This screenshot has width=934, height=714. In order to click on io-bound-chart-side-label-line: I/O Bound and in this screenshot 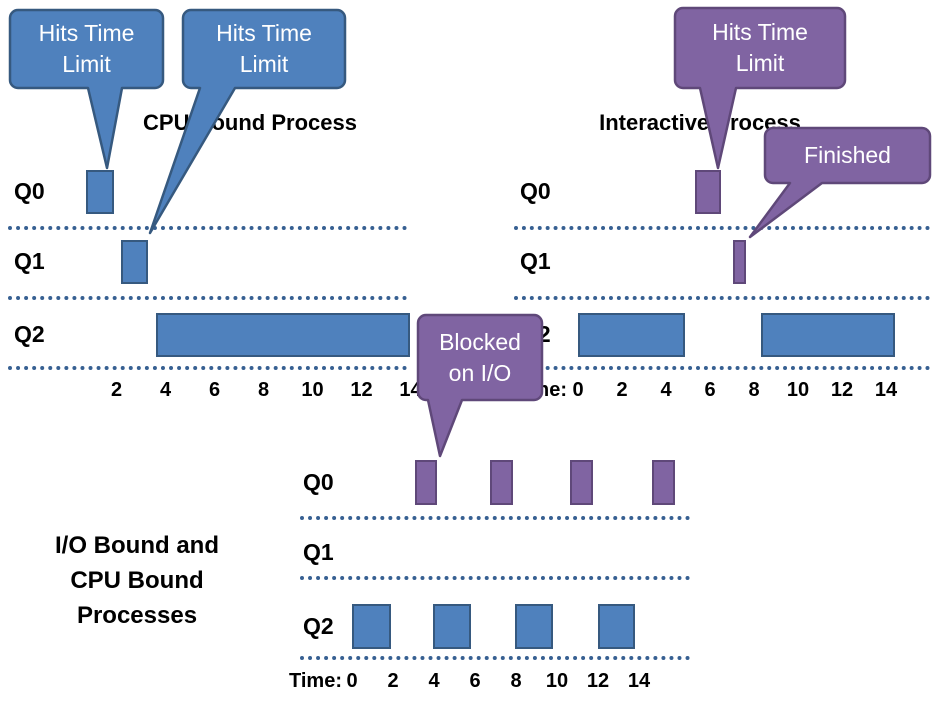, I will do `click(137, 545)`.